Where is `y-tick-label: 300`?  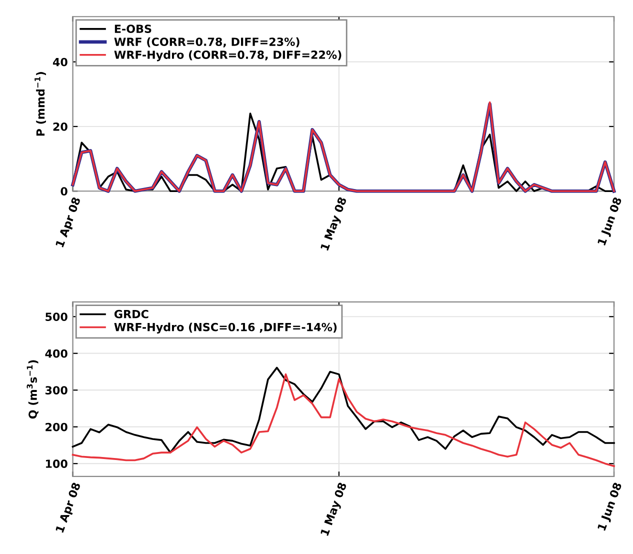 y-tick-label: 300 is located at coordinates (56, 390).